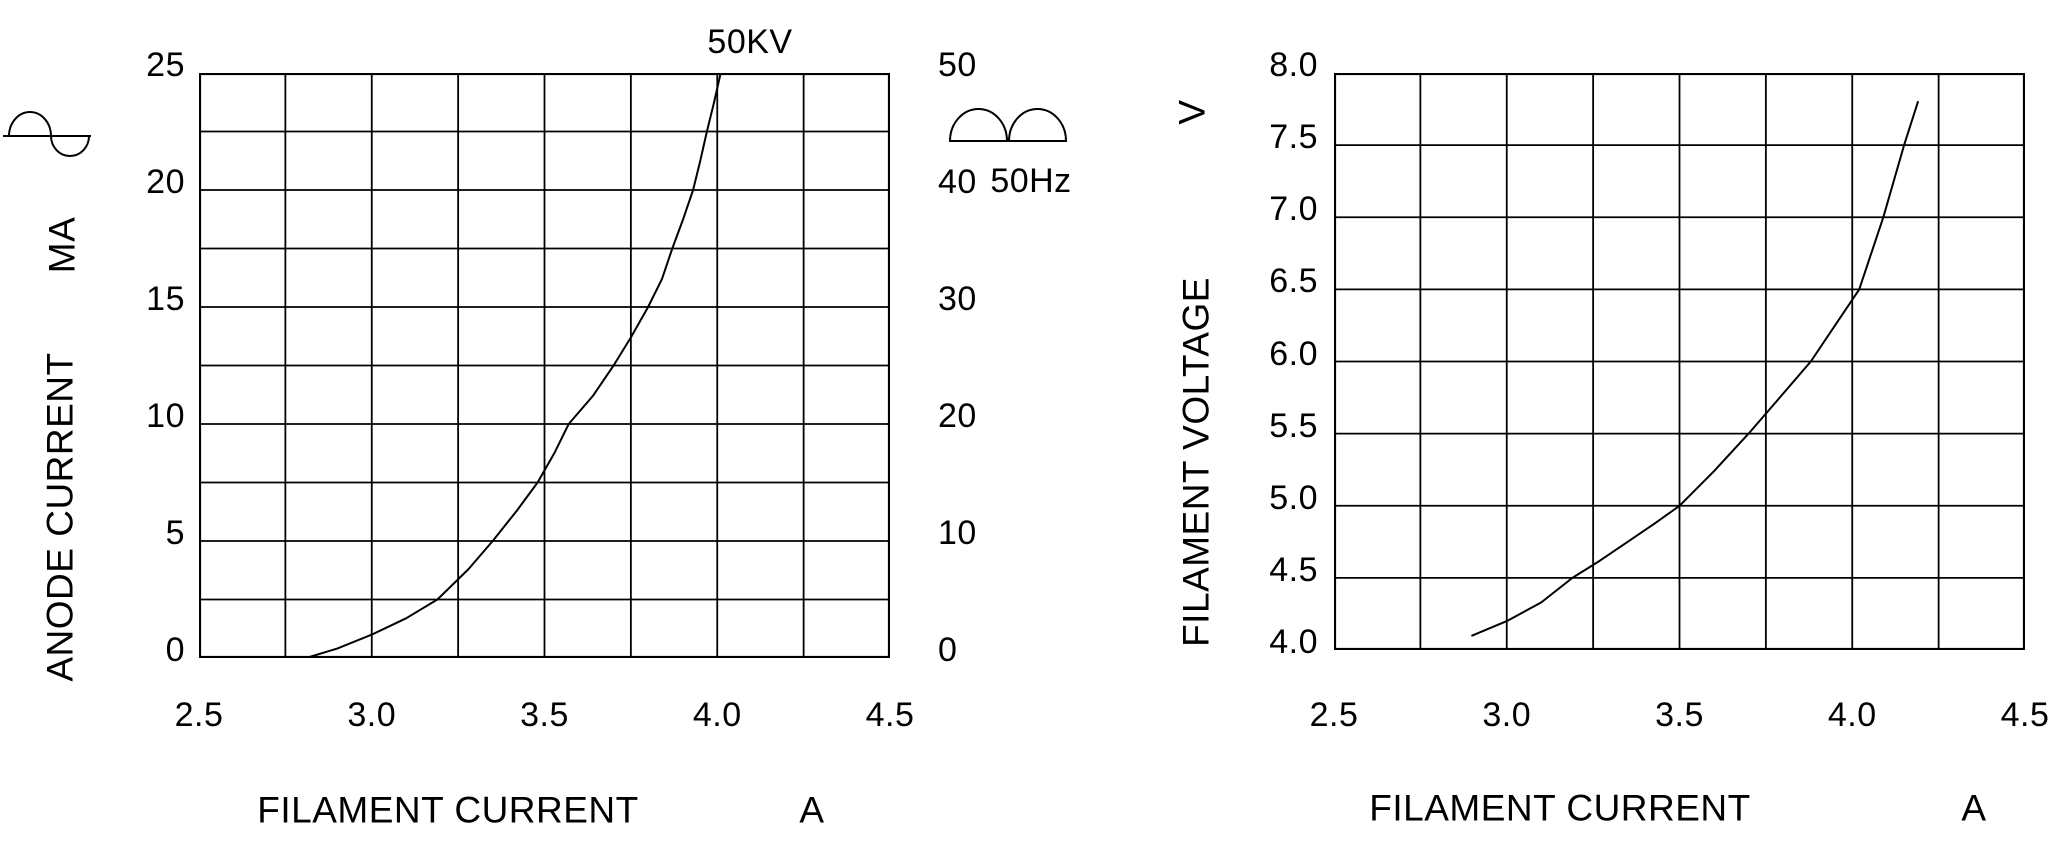 Image resolution: width=2048 pixels, height=861 pixels. What do you see at coordinates (957, 416) in the screenshot?
I see `secondary-y-tick-label: 20` at bounding box center [957, 416].